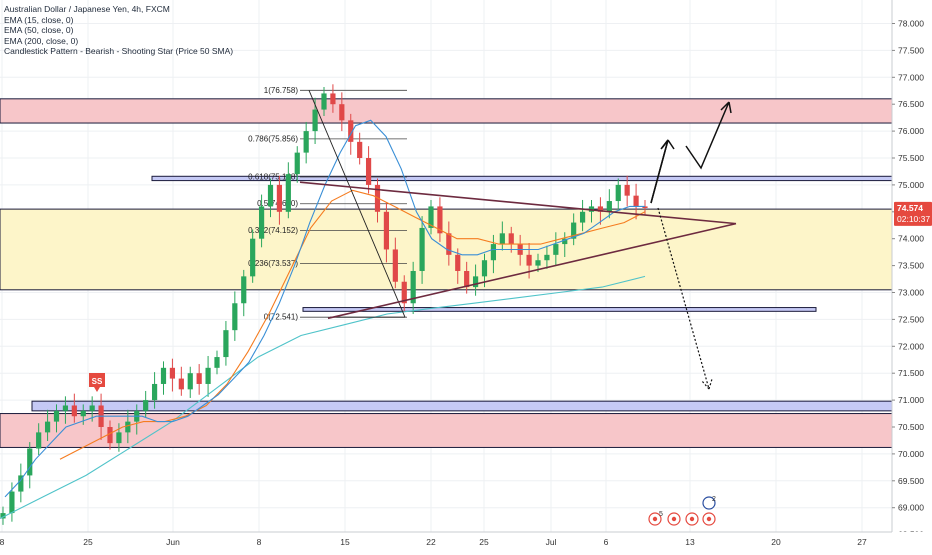 This screenshot has width=932, height=555. What do you see at coordinates (709, 503) in the screenshot?
I see `event-flag-marker` at bounding box center [709, 503].